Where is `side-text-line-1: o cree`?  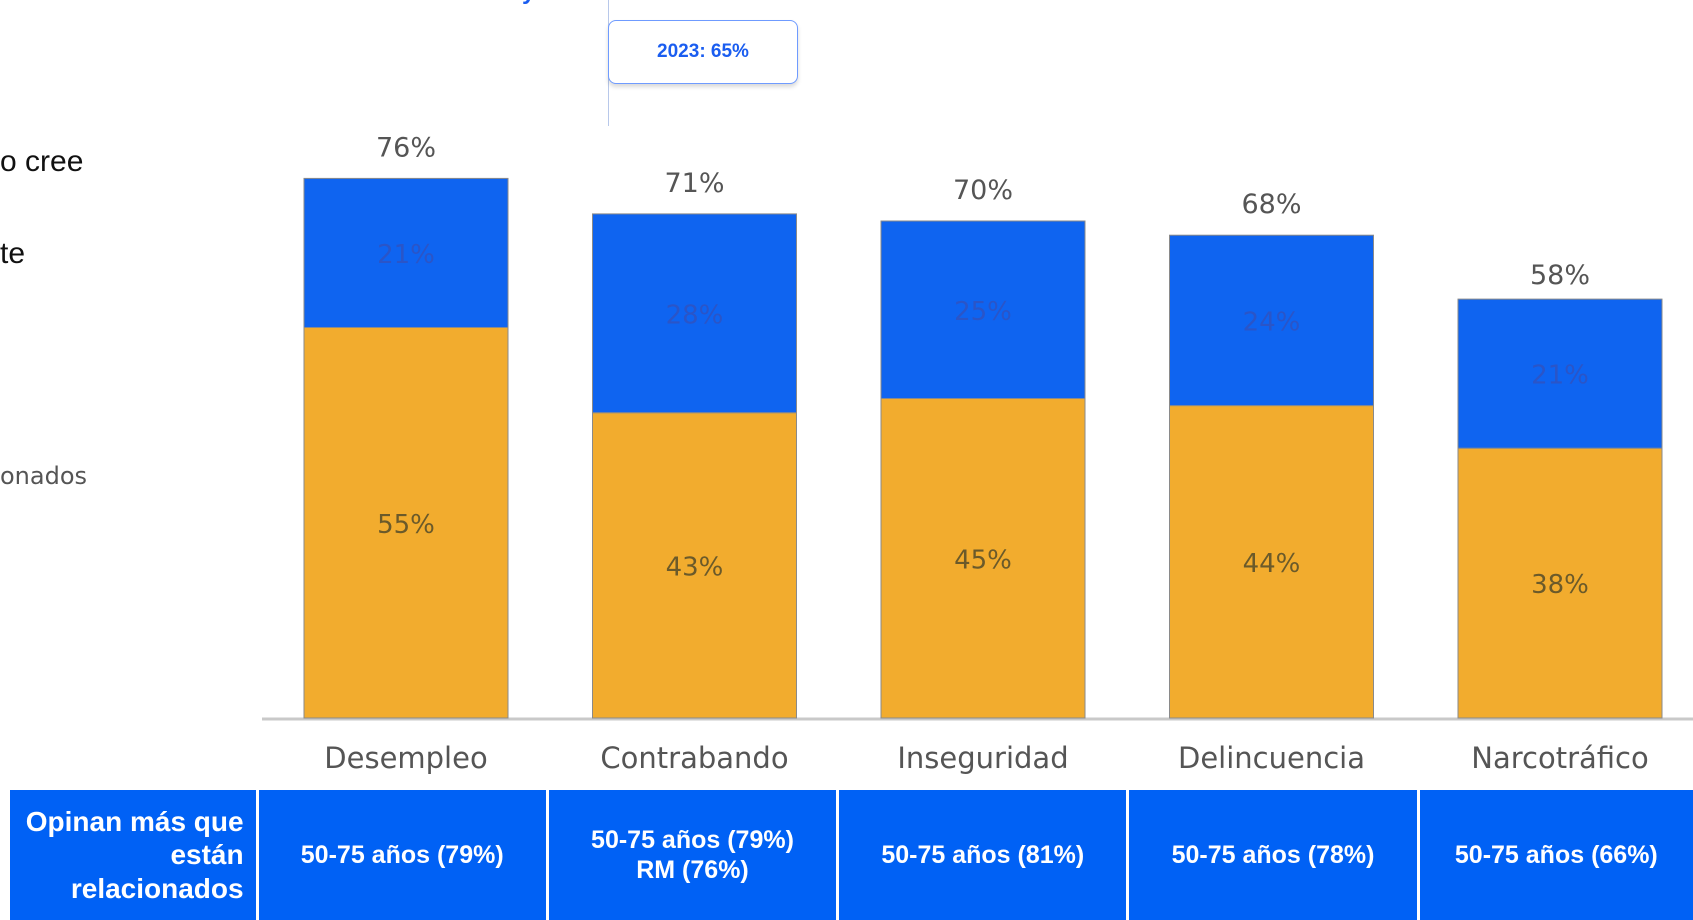 side-text-line-1: o cree is located at coordinates (42, 161).